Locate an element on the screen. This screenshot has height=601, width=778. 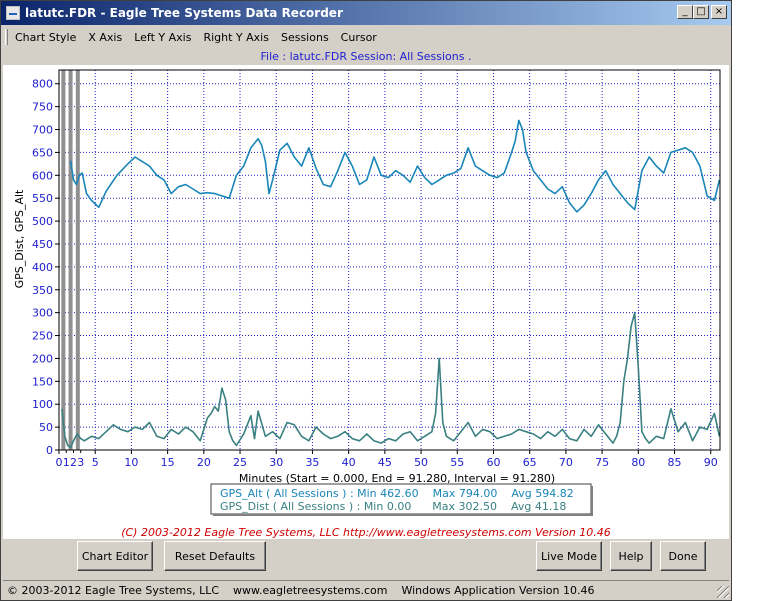
x-tick-label: 10 is located at coordinates (131, 462).